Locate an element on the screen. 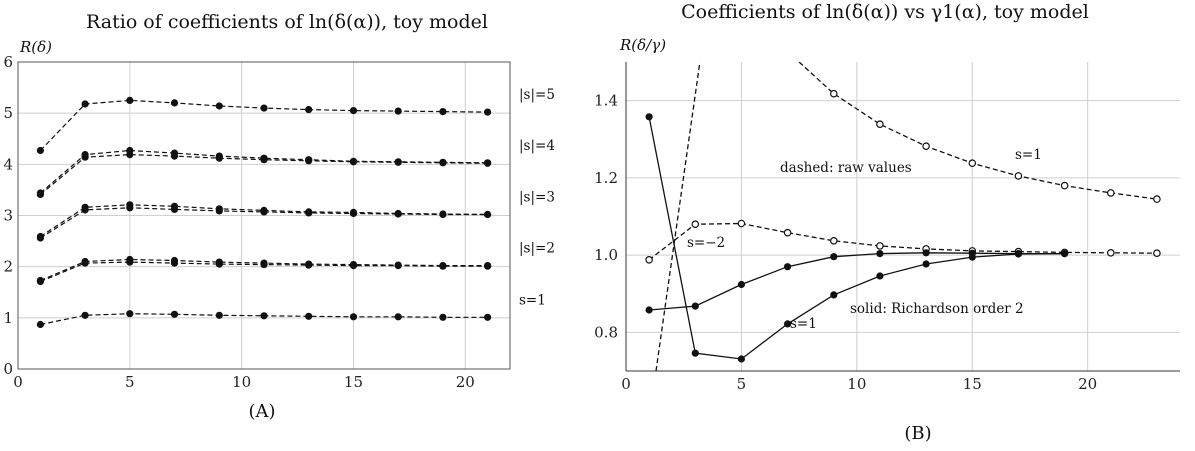 Image resolution: width=1195 pixels, height=451 pixels. panel-a-ytick-label: 6 is located at coordinates (8, 62).